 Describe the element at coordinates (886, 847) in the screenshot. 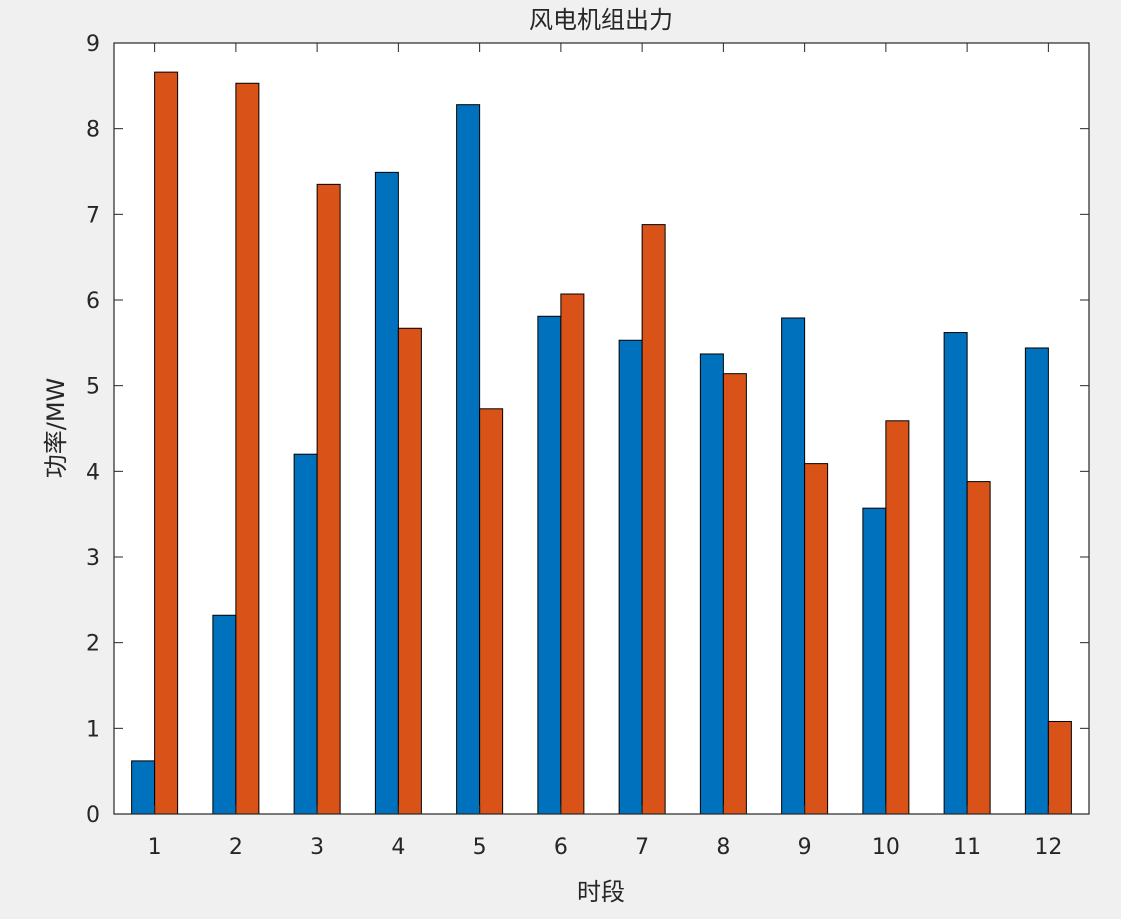

I see `x-tick-label: 10` at that location.